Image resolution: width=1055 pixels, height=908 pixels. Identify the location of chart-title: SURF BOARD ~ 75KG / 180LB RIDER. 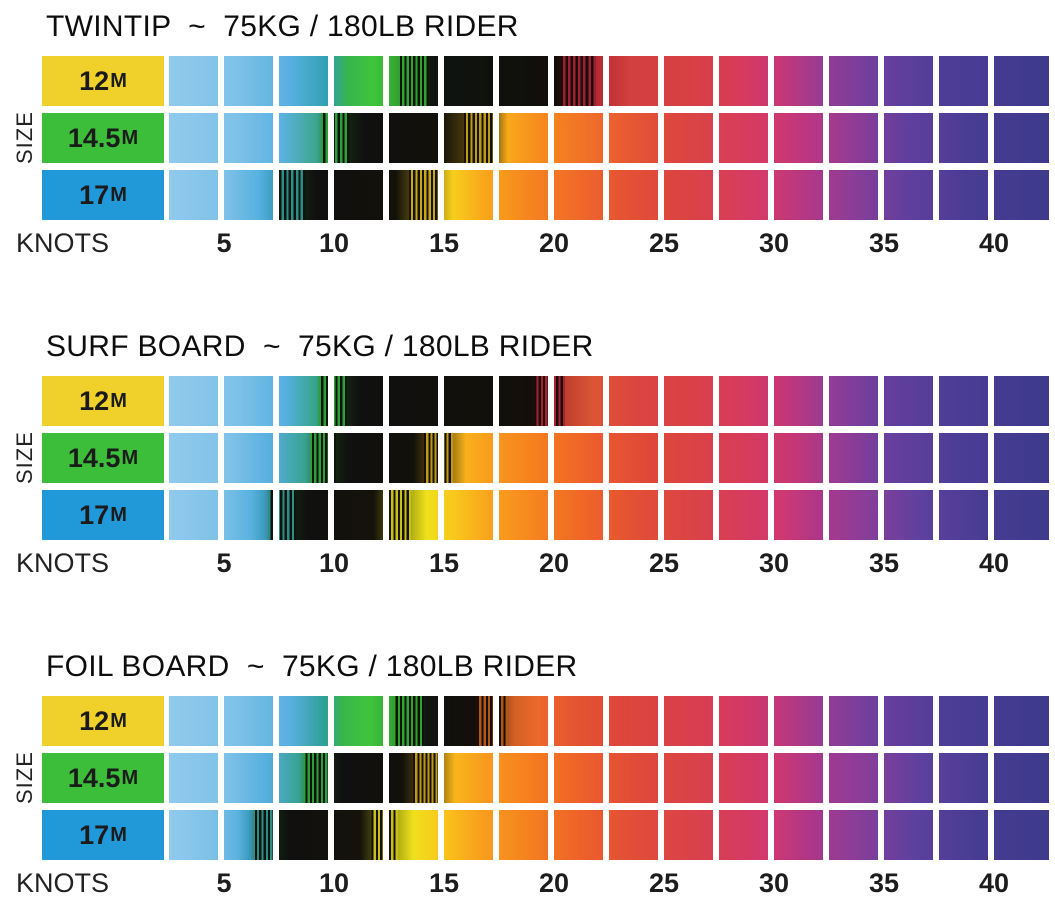
(320, 346).